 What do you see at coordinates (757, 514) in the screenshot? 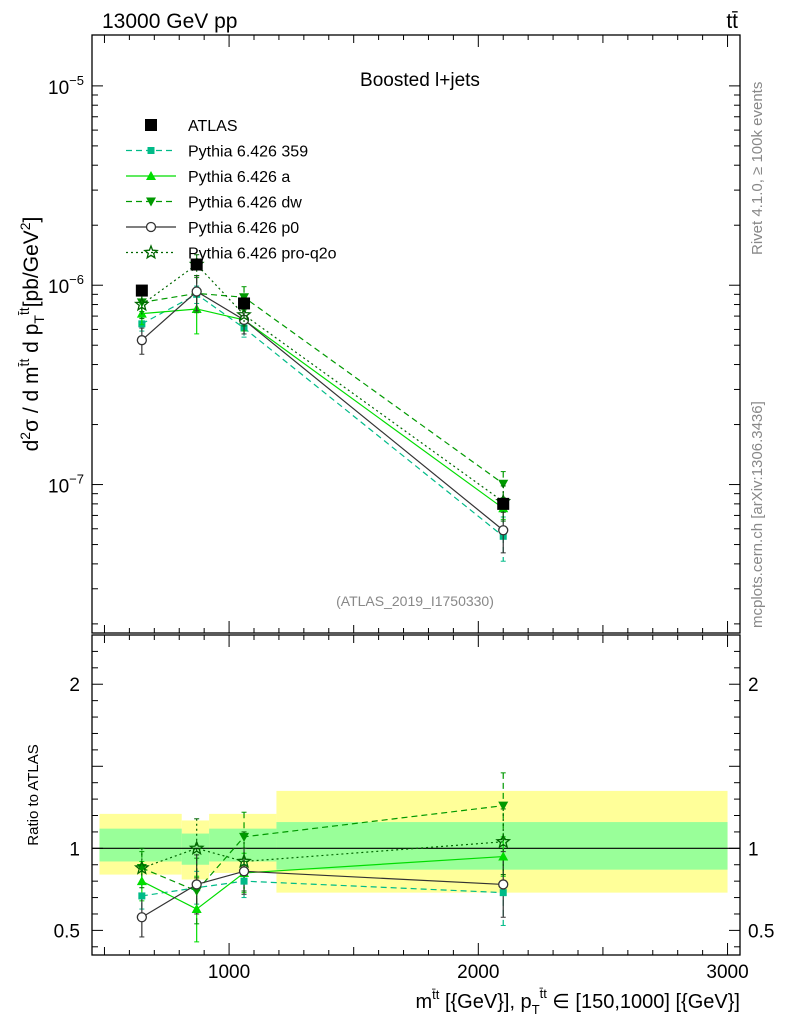
I see `mcplots-label: mcplots.cern.ch [arXiv:1306.3436]` at bounding box center [757, 514].